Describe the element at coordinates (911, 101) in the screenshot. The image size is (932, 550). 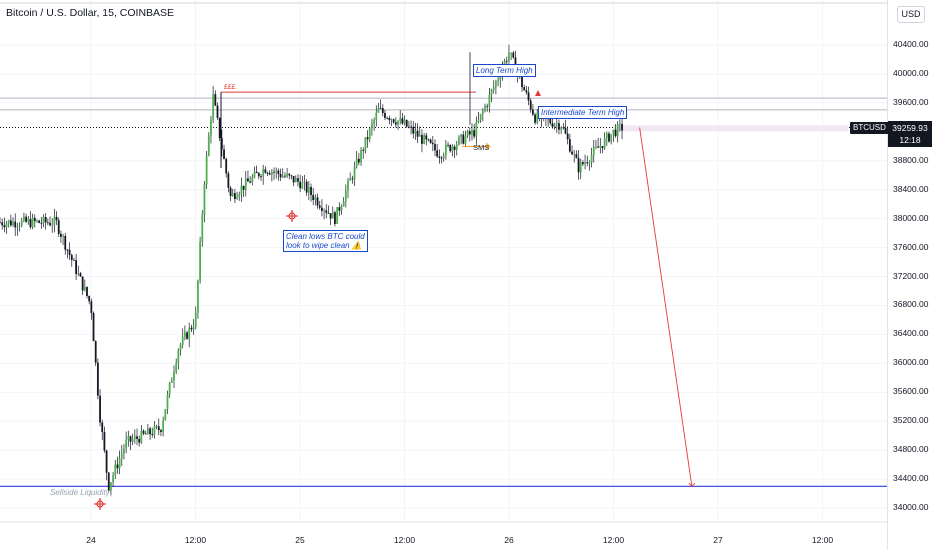
I see `price-tick-label: 39600.00` at that location.